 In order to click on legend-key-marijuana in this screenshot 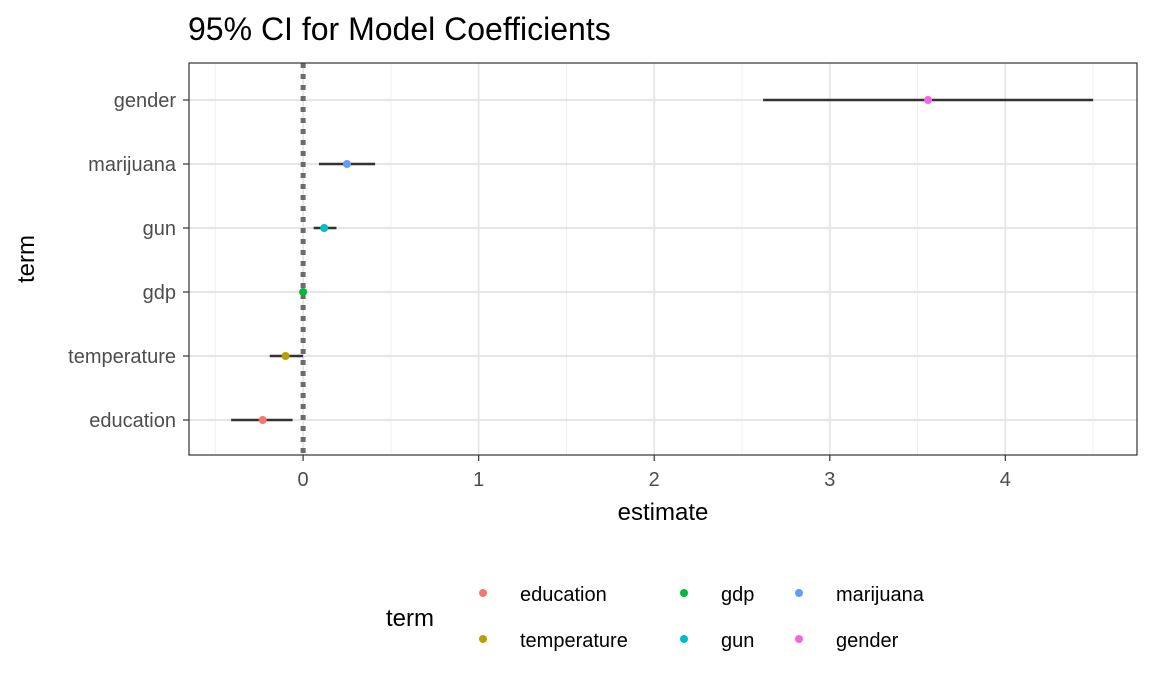, I will do `click(799, 593)`.